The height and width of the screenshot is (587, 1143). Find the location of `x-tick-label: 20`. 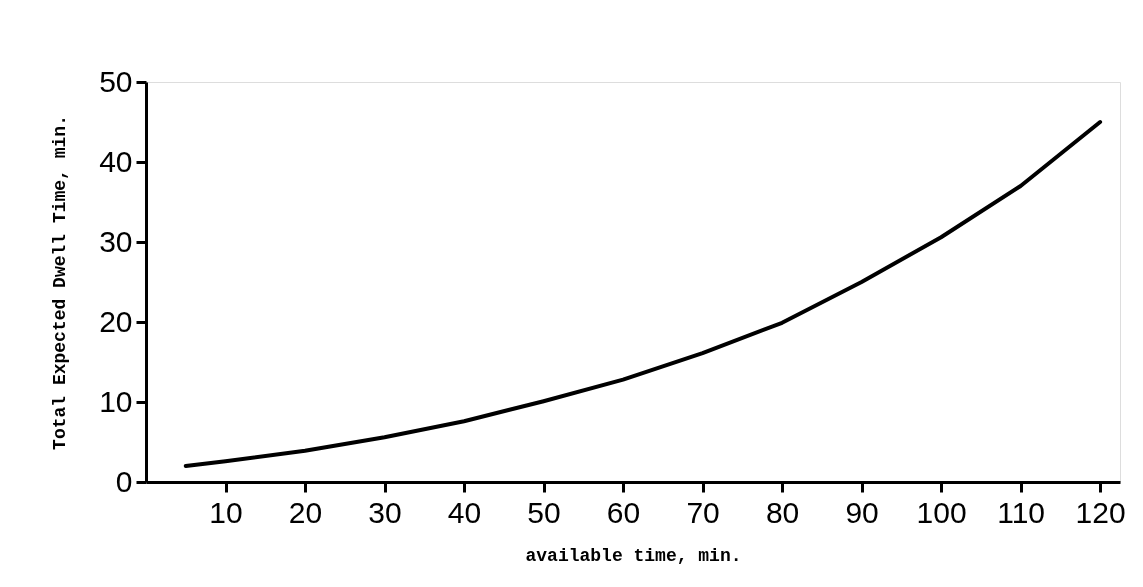

x-tick-label: 20 is located at coordinates (305, 512).